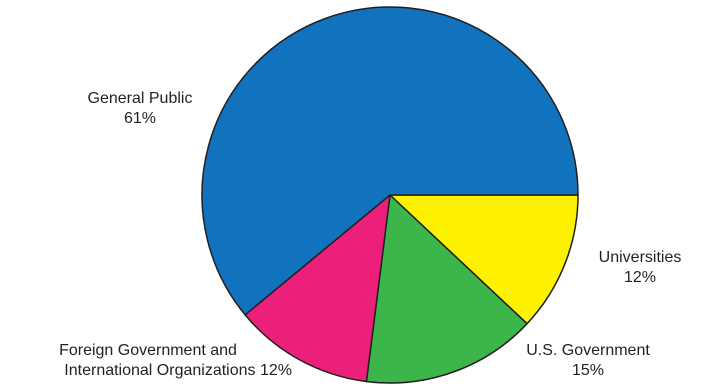  I want to click on slice-universities, so click(484, 259).